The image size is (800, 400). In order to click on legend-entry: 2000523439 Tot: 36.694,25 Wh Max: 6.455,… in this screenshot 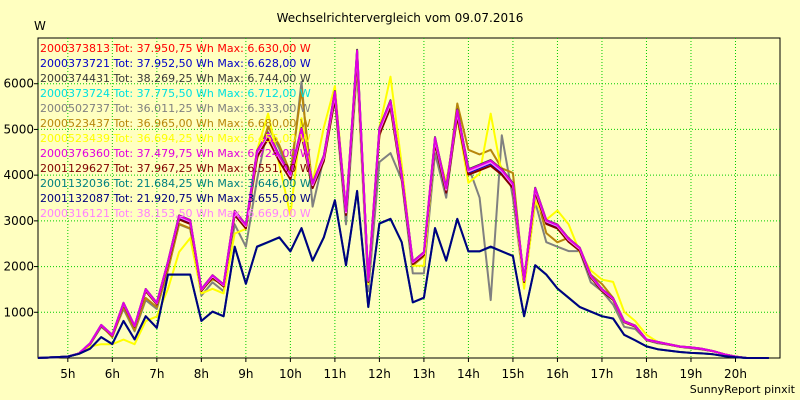, I will do `click(175, 138)`.